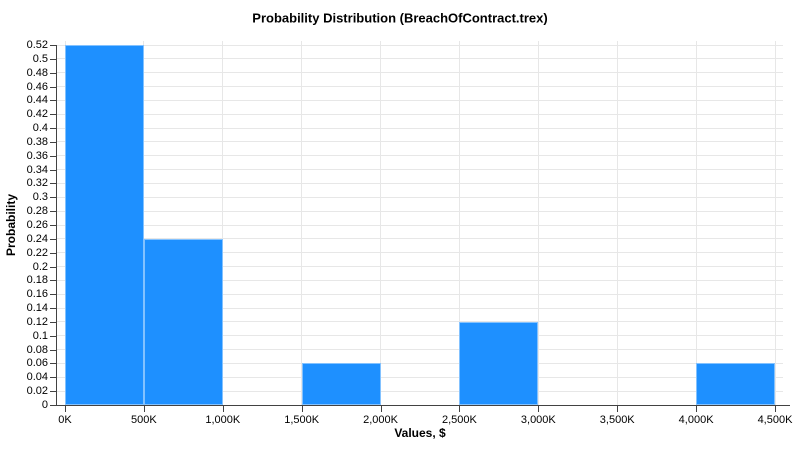 The height and width of the screenshot is (450, 800). What do you see at coordinates (37, 45) in the screenshot?
I see `y-tick-label: 0.52` at bounding box center [37, 45].